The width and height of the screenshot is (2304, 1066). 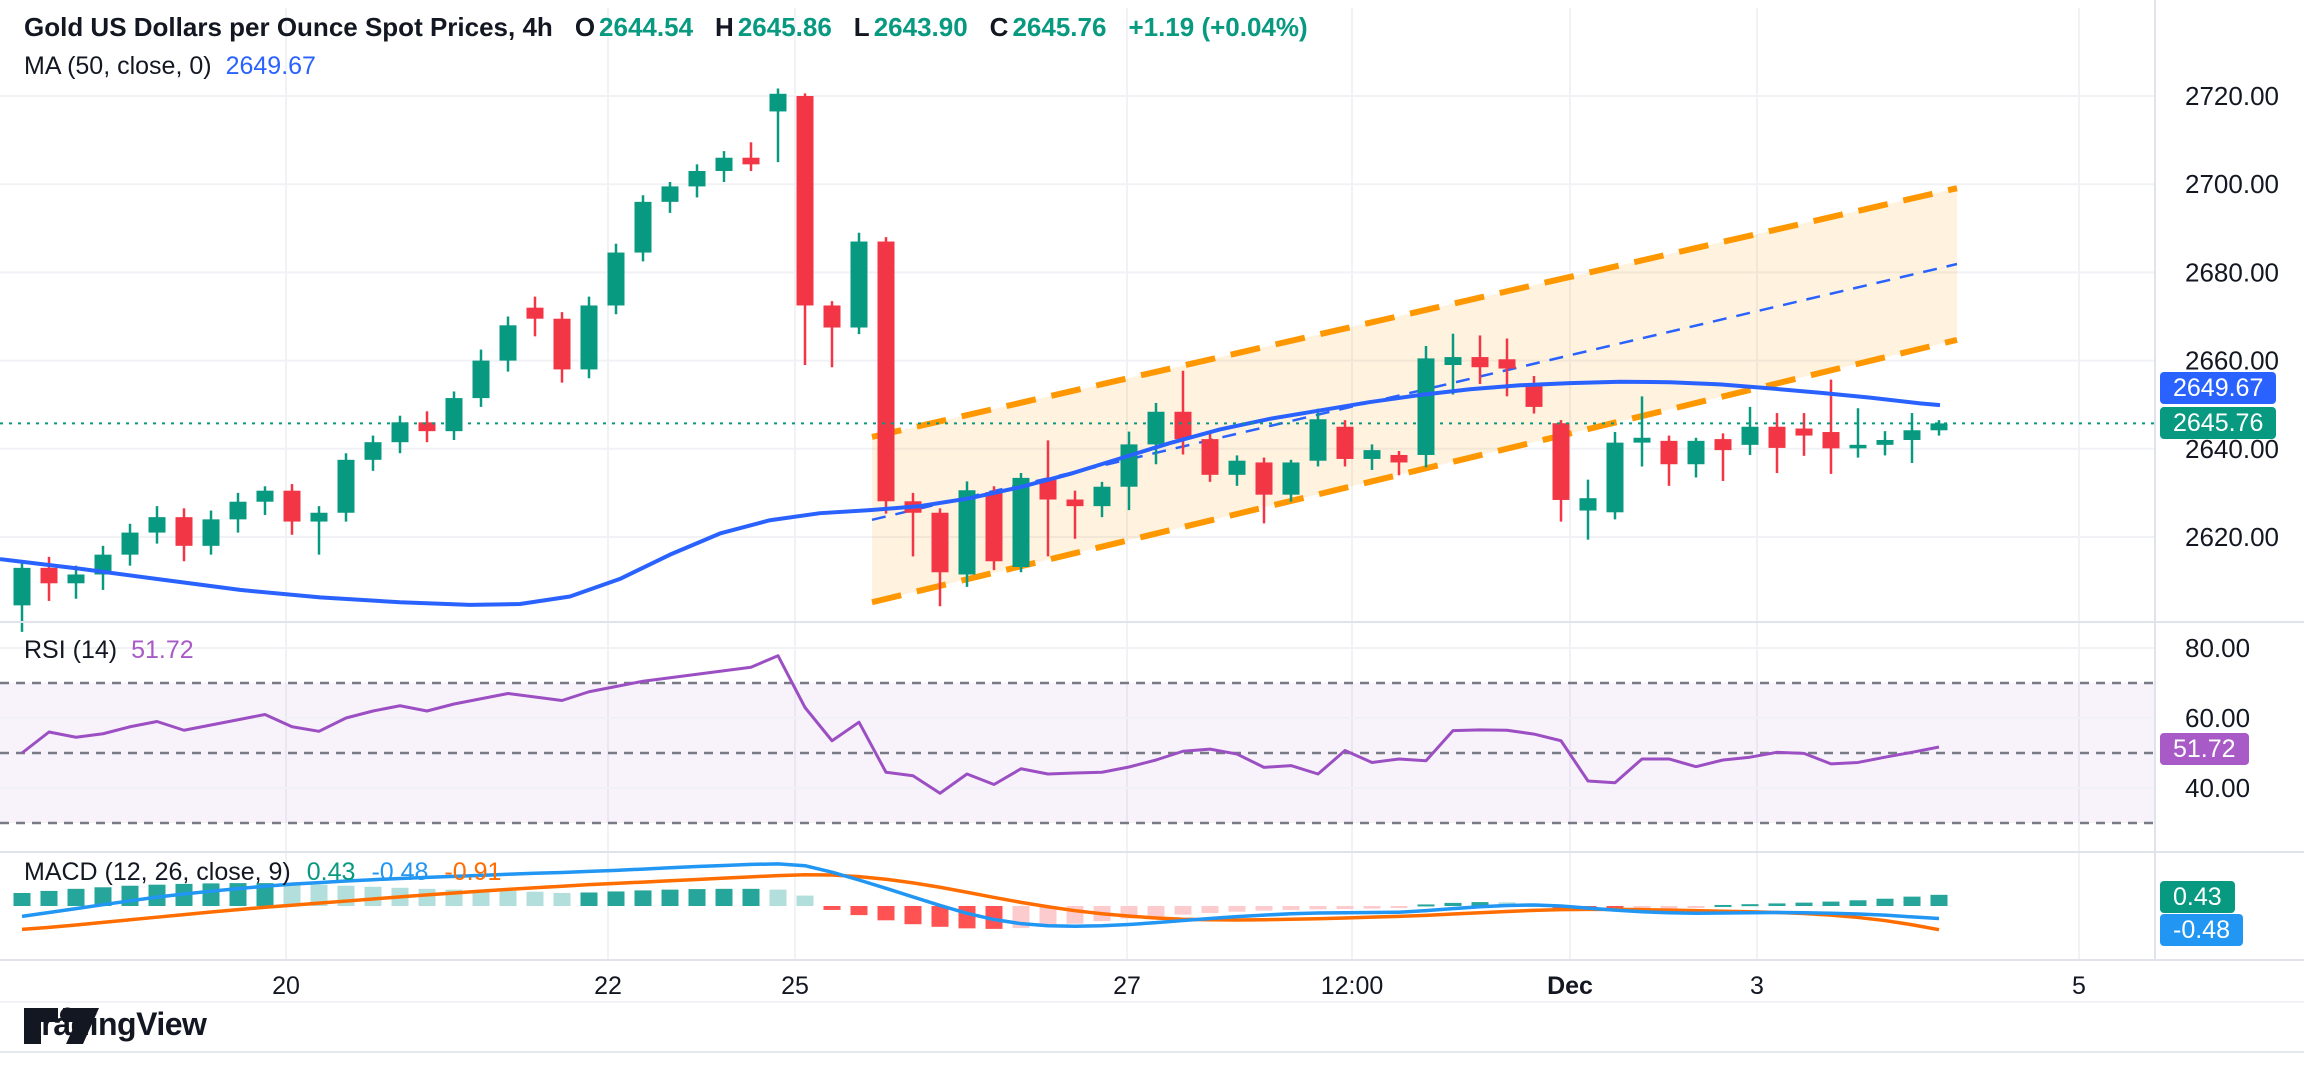 What do you see at coordinates (1218, 27) in the screenshot?
I see `price-change: +1.19 (+0.04%)` at bounding box center [1218, 27].